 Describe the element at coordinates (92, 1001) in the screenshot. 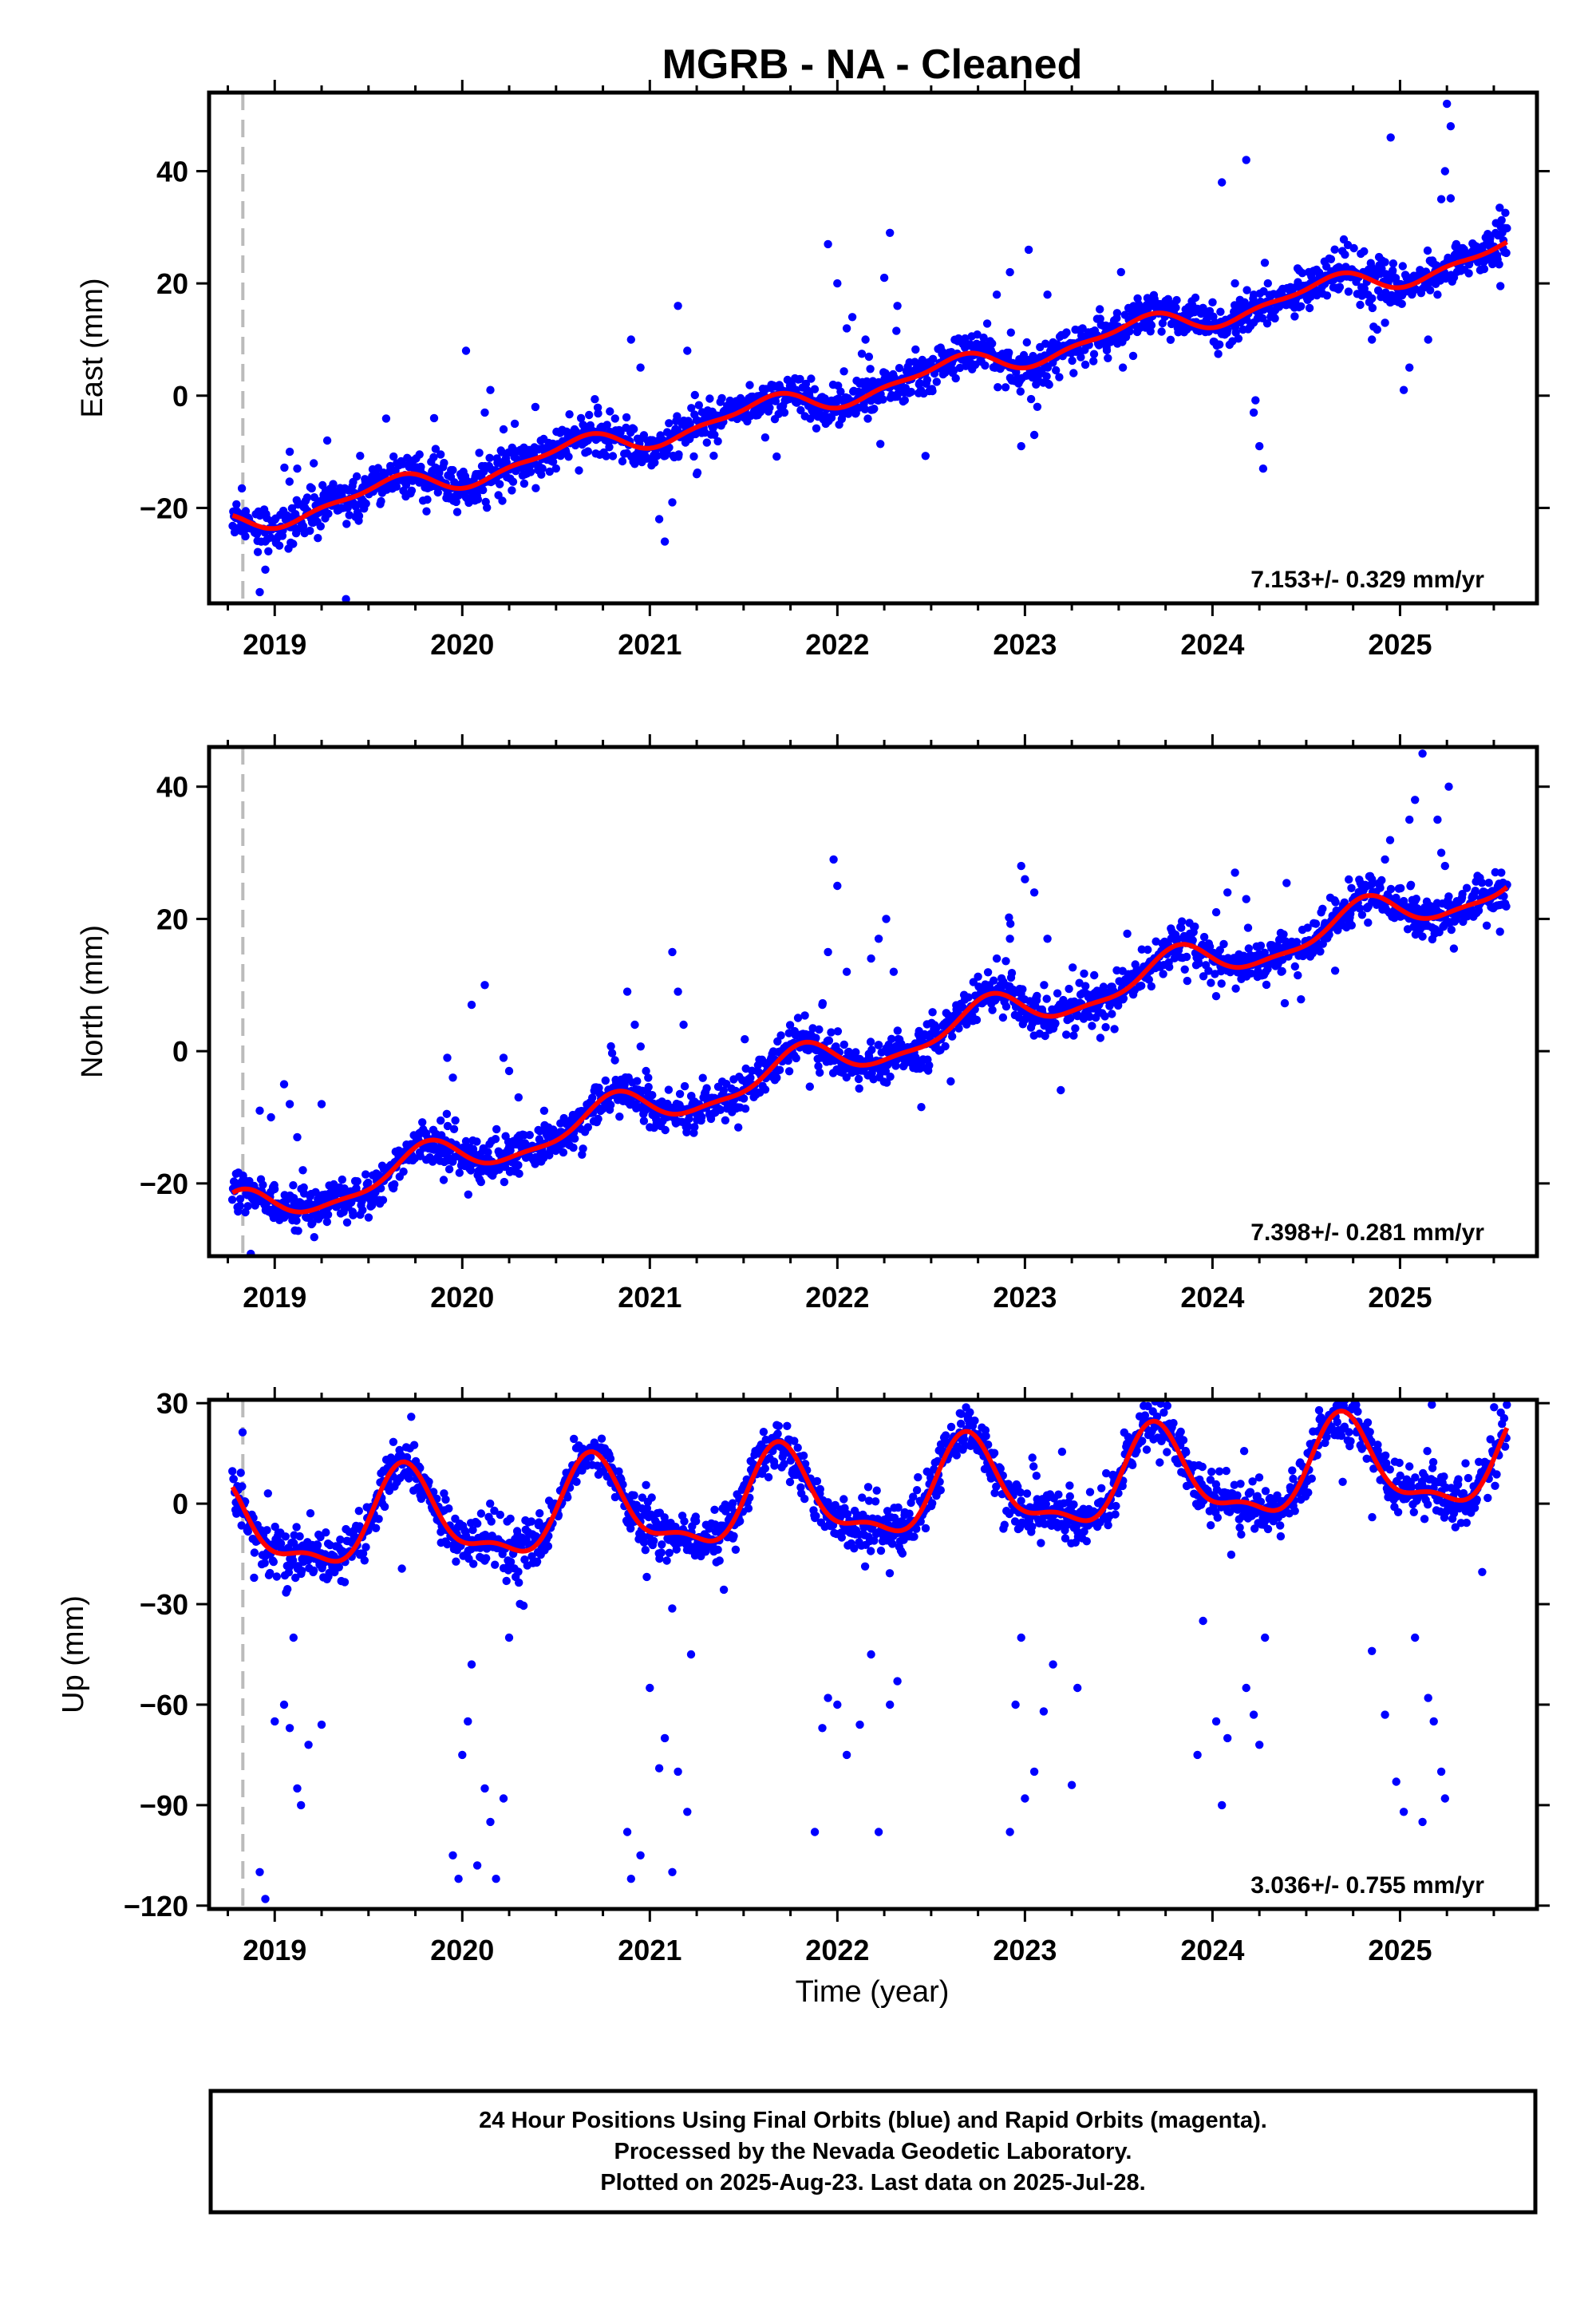

I see `north-y-axis-label: North (mm)` at that location.